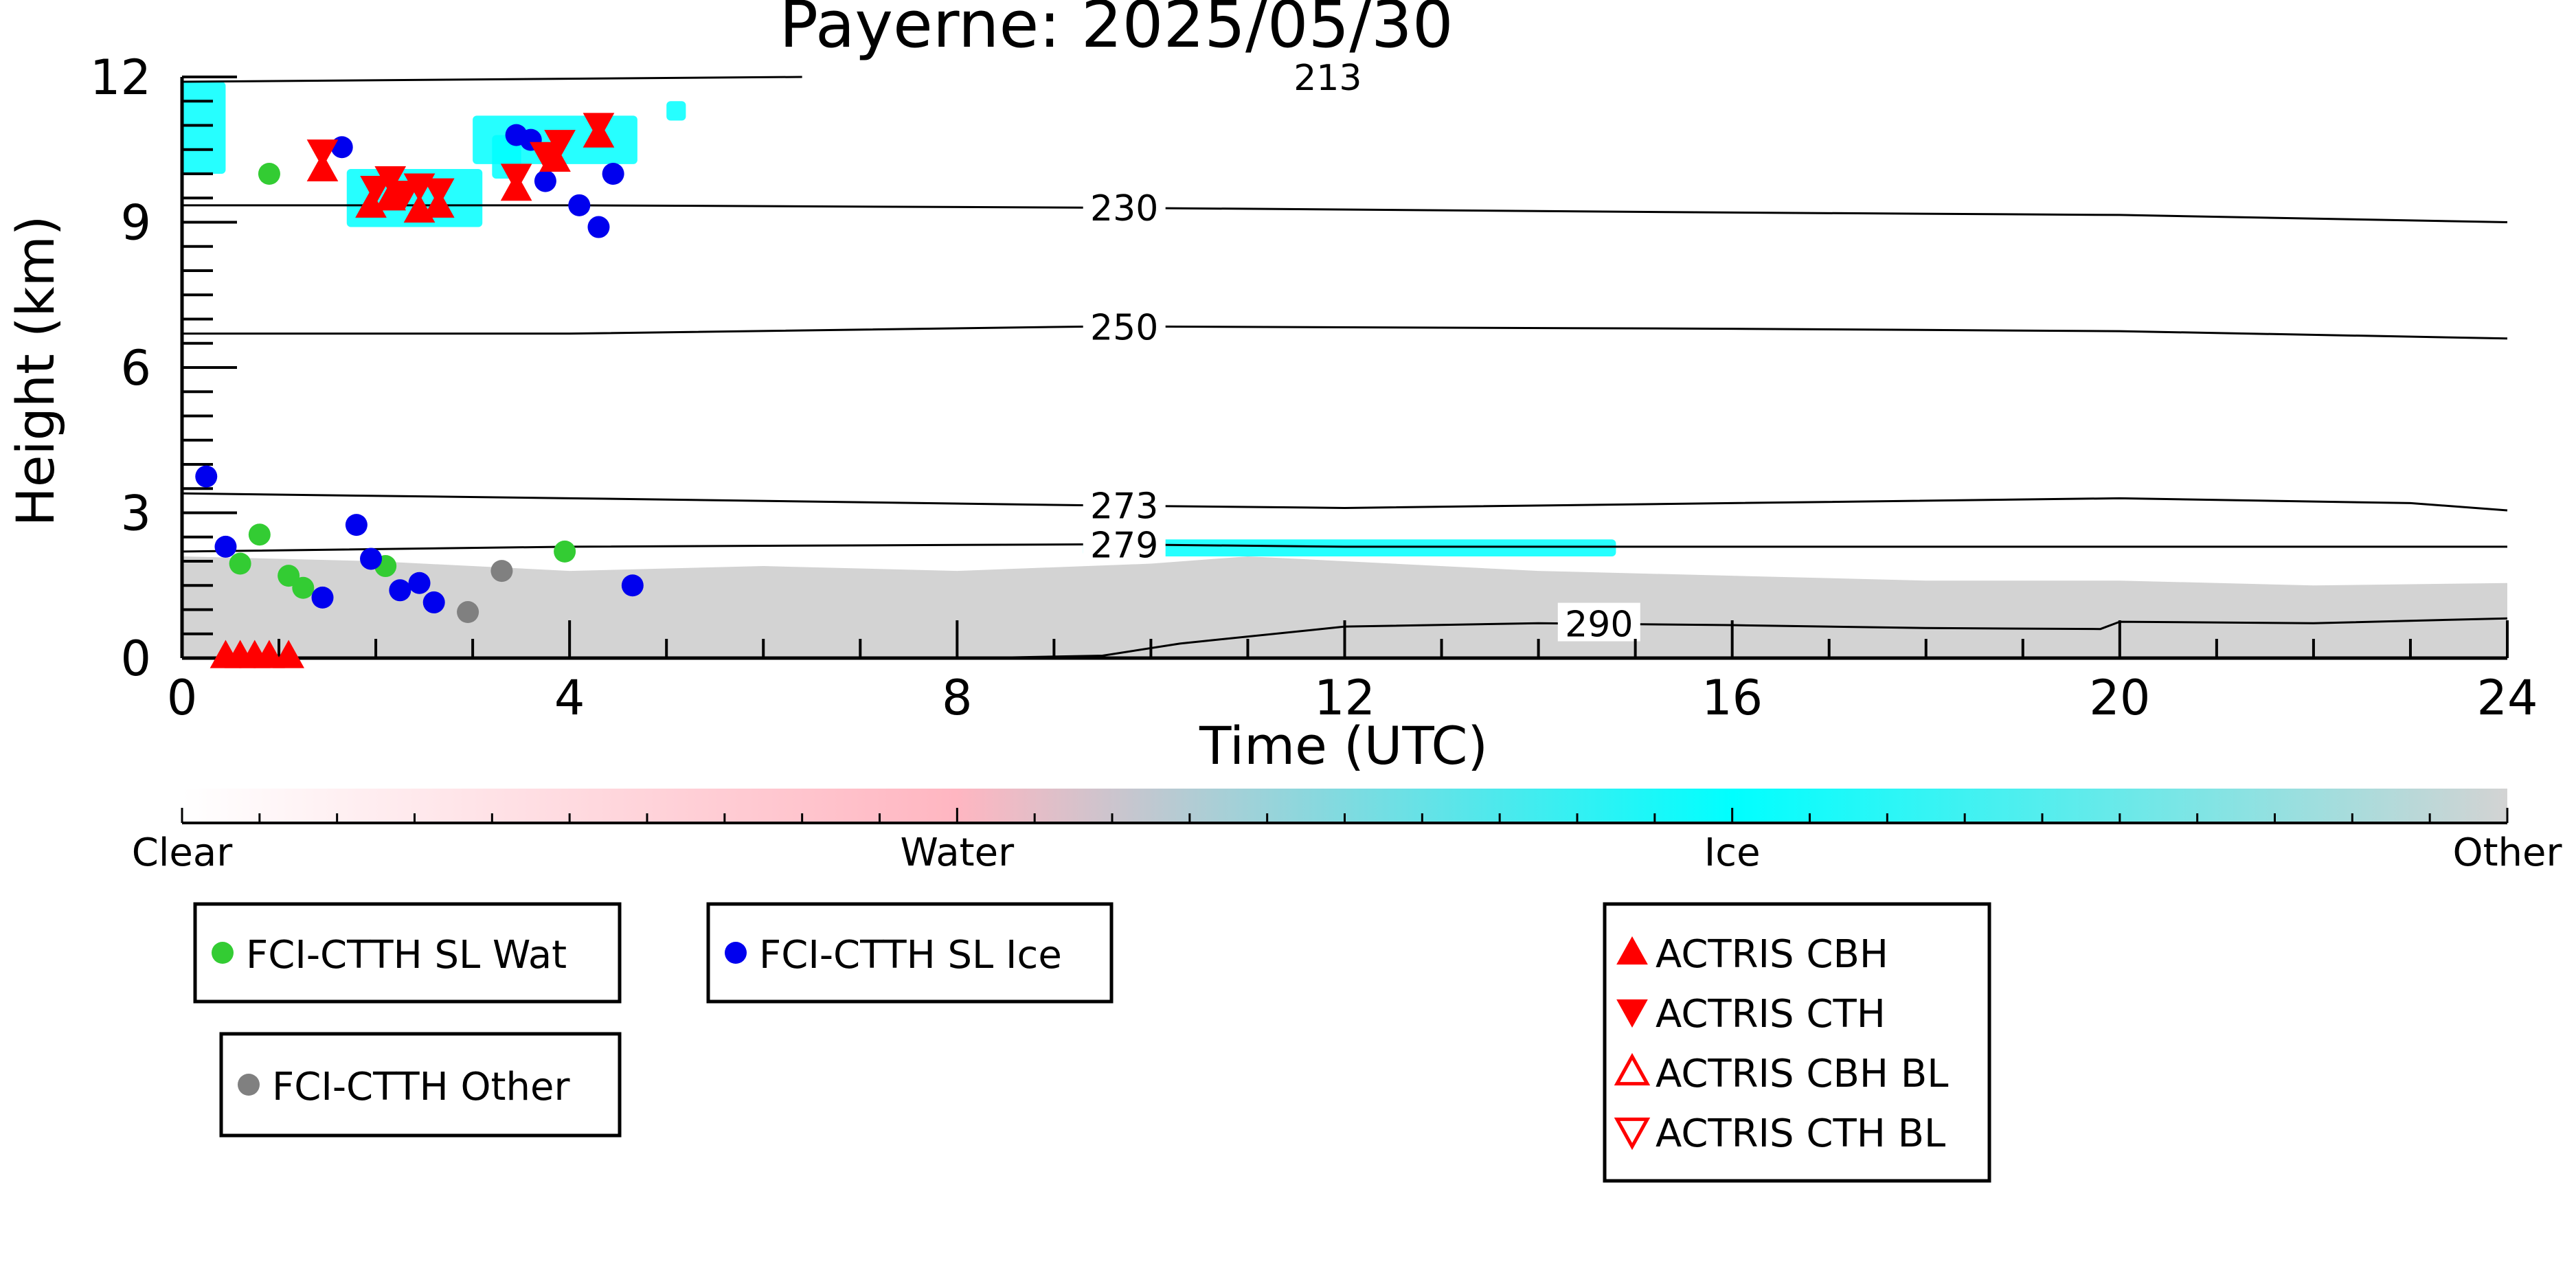  Describe the element at coordinates (1802, 1074) in the screenshot. I see `legend-label: ACTRIS CBH BL` at that location.